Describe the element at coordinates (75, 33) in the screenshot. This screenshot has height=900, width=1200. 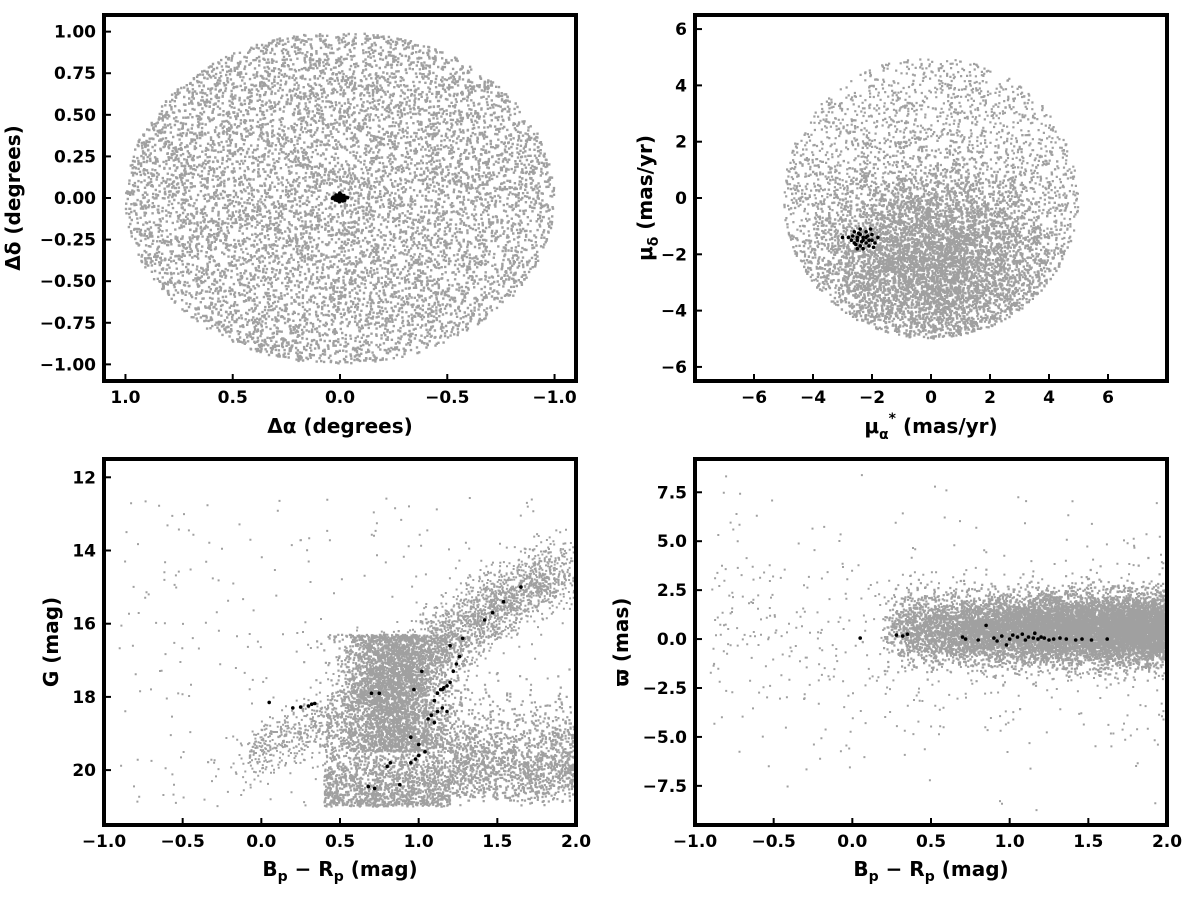
I see `sky-y-tick-label: 1.00` at that location.